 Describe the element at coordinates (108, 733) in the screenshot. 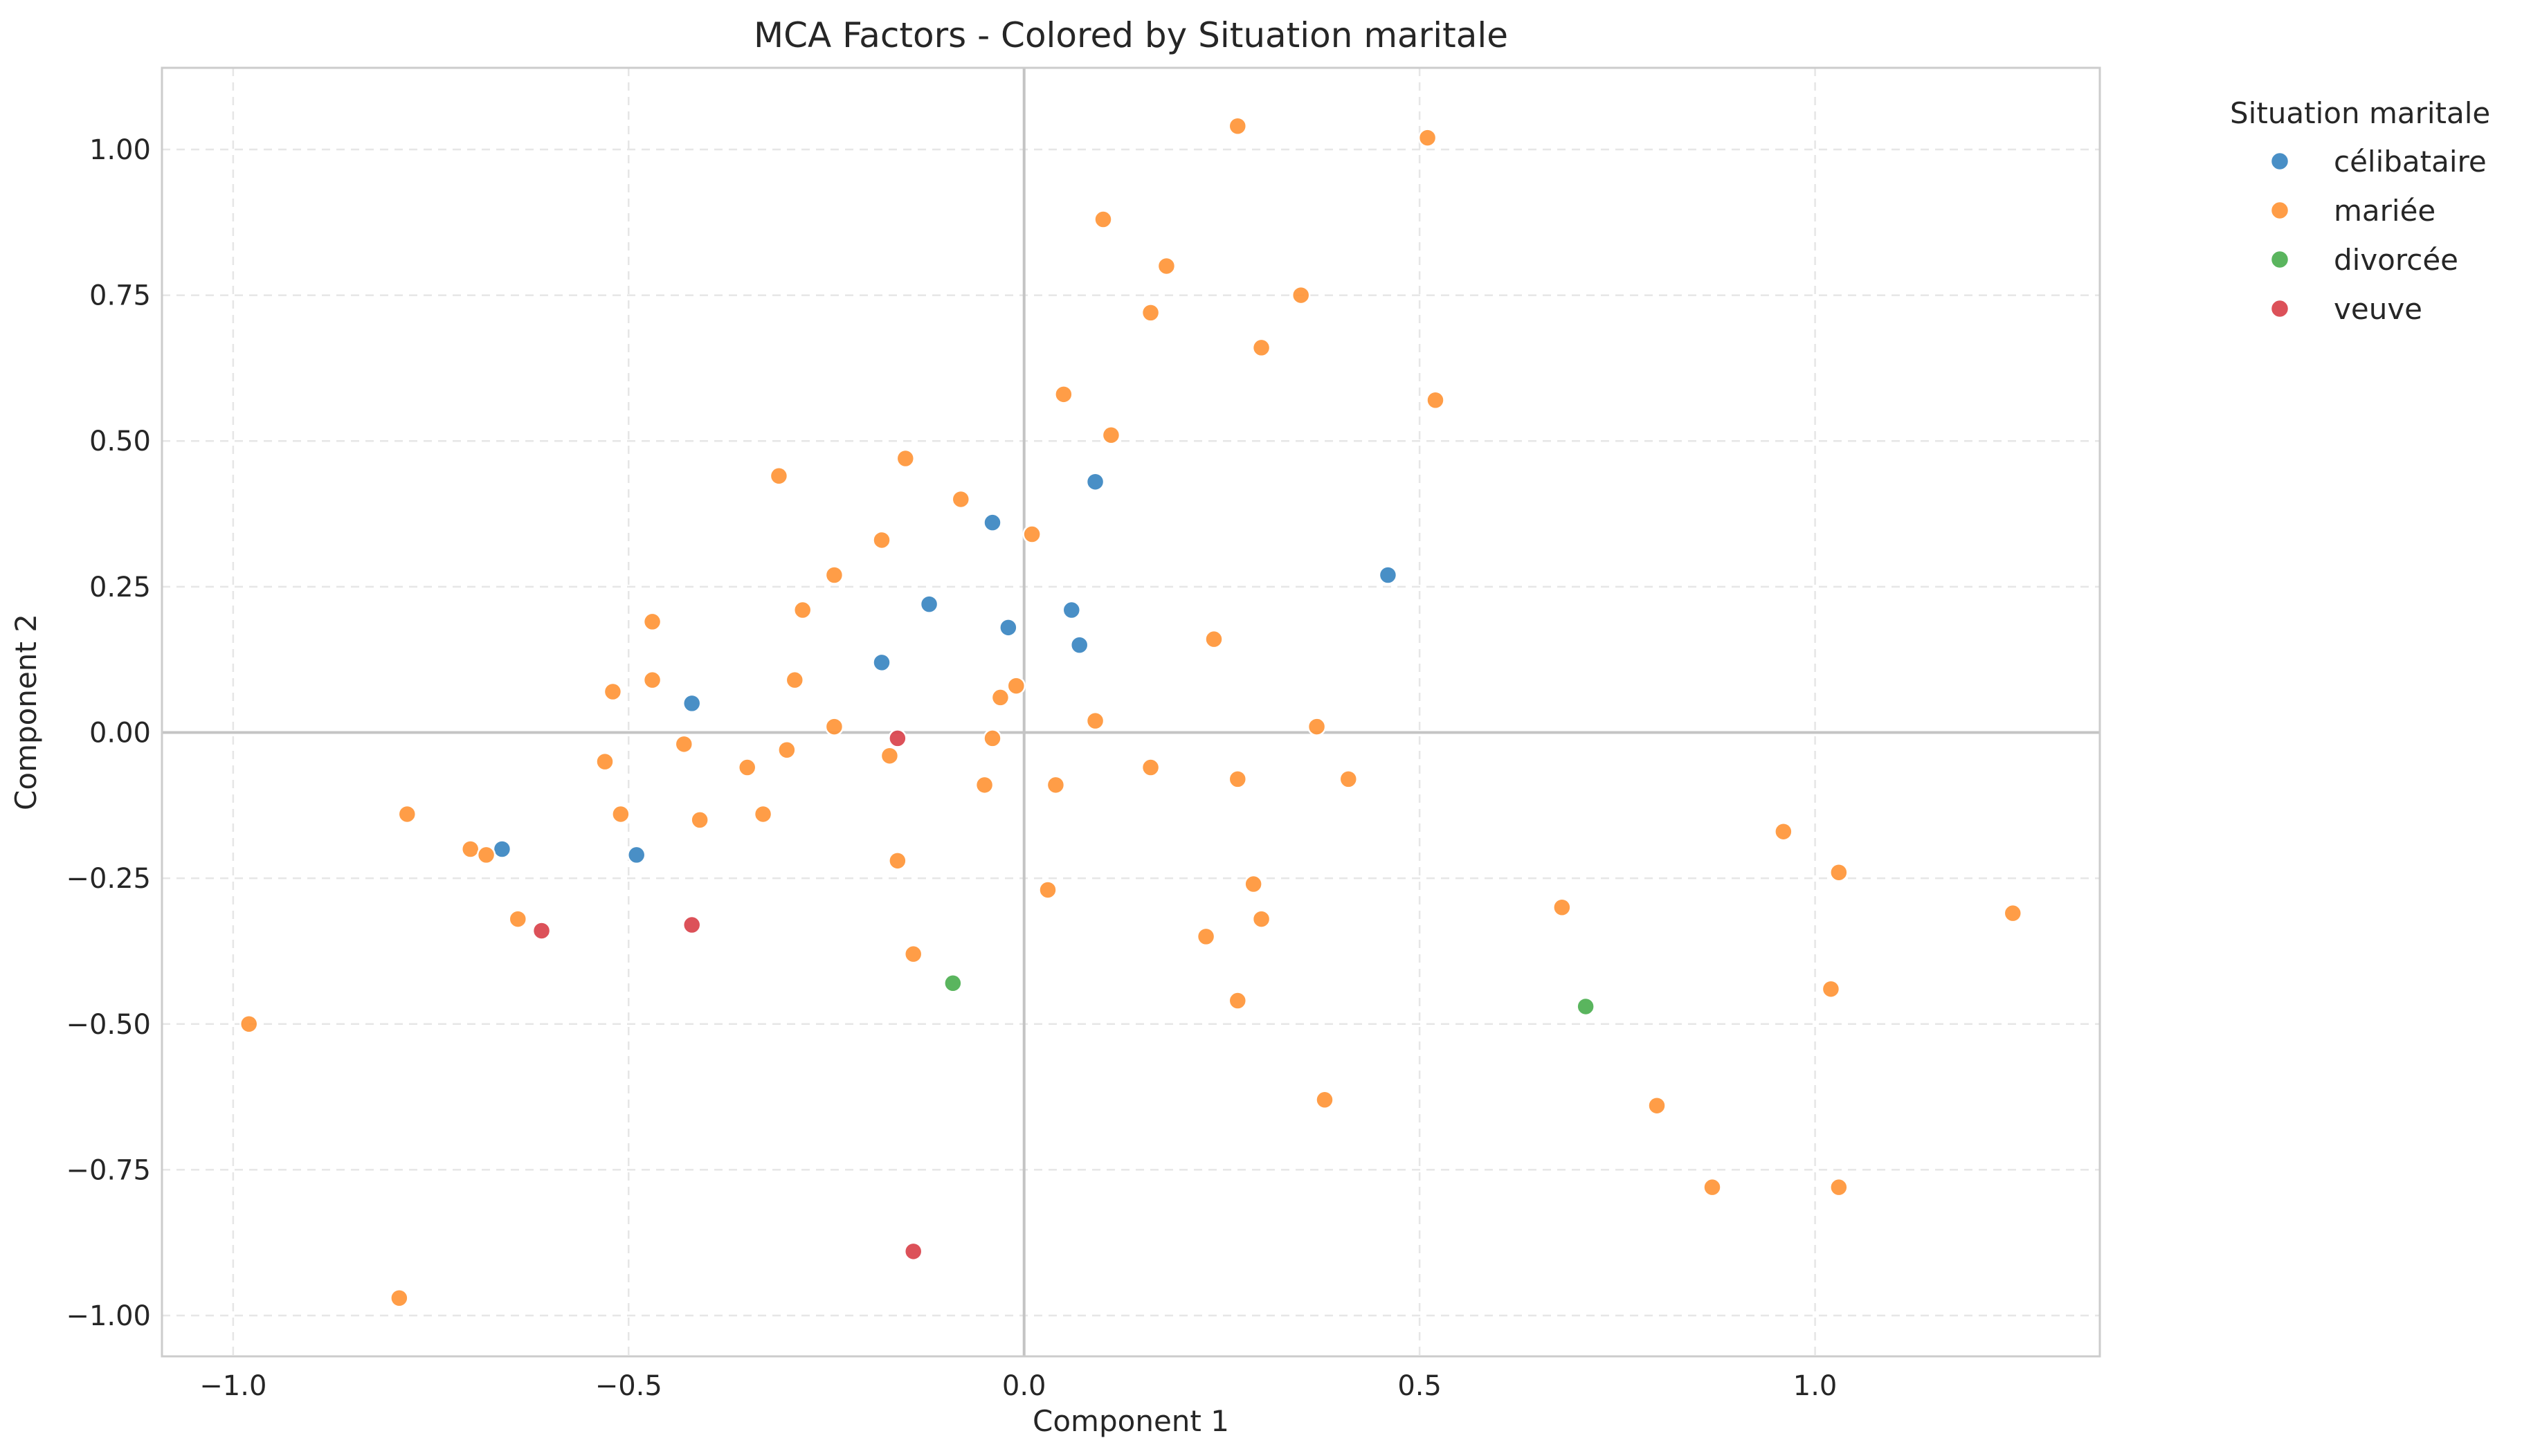

I see `y-axis-ticks: 1.00 0.75 0.50 0.25 0.00 −0.25 −0.50 −0.75 −1.00` at that location.